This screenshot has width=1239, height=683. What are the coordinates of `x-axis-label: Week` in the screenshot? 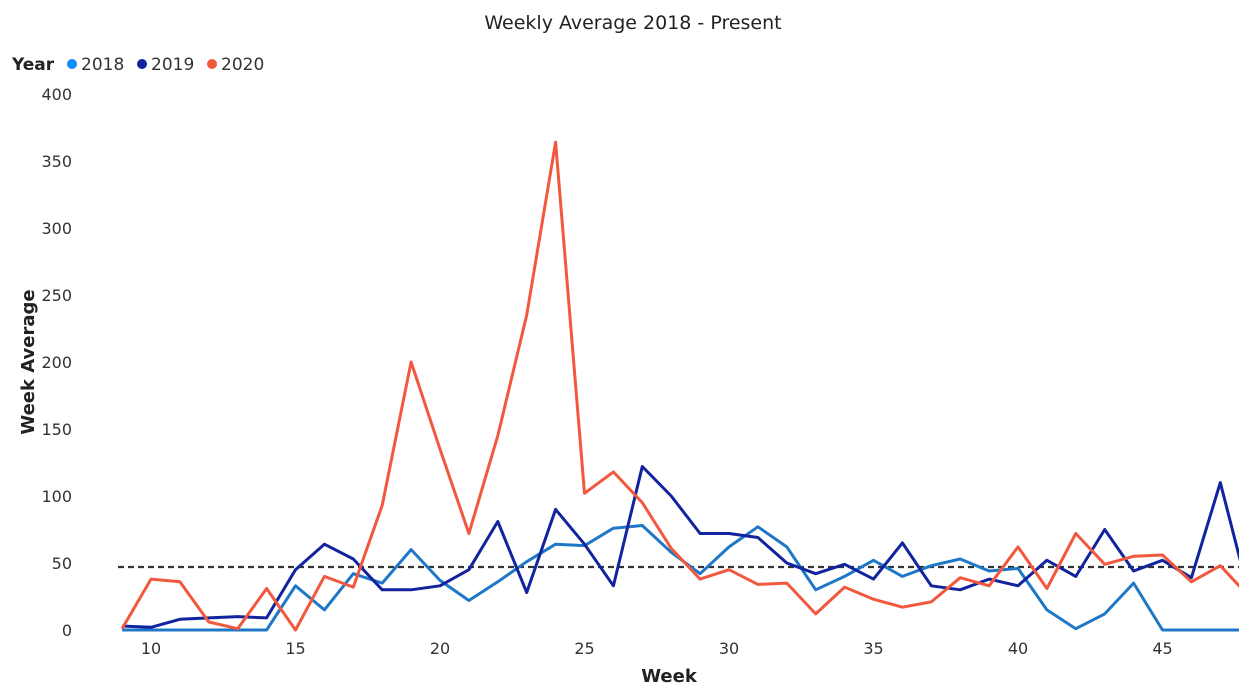 It's located at (669, 674).